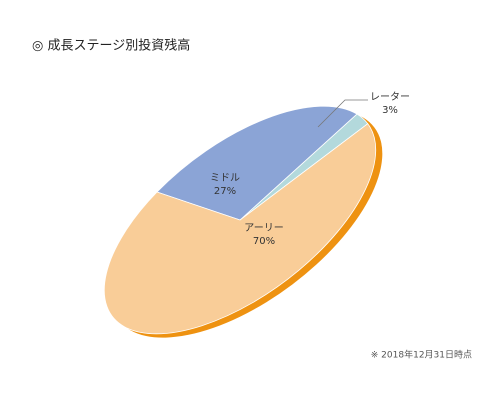 This screenshot has height=400, width=500. What do you see at coordinates (257, 163) in the screenshot?
I see `pie-slice` at bounding box center [257, 163].